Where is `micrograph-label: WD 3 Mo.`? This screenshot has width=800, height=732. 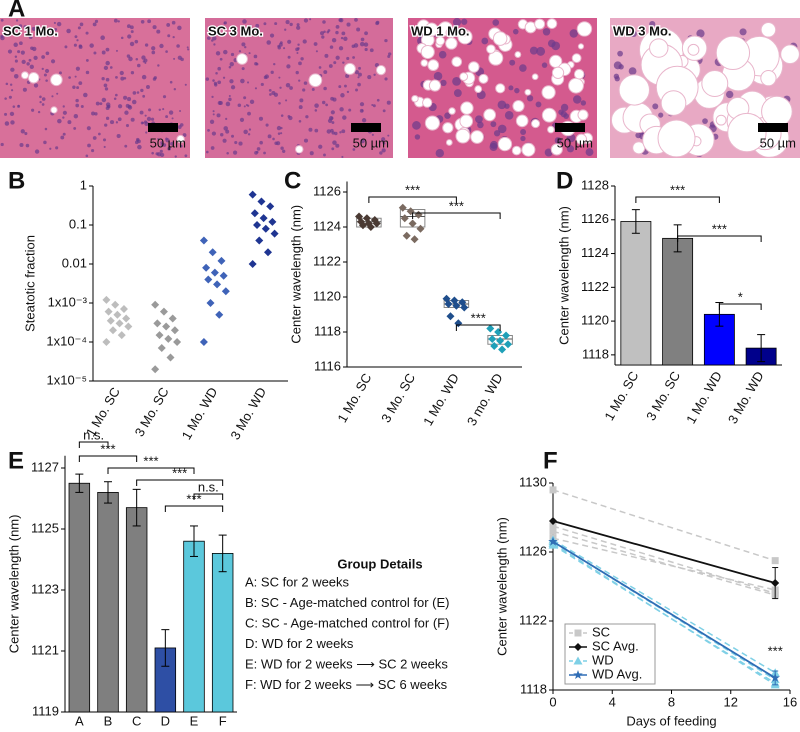
micrograph-label: WD 3 Mo. is located at coordinates (642, 30).